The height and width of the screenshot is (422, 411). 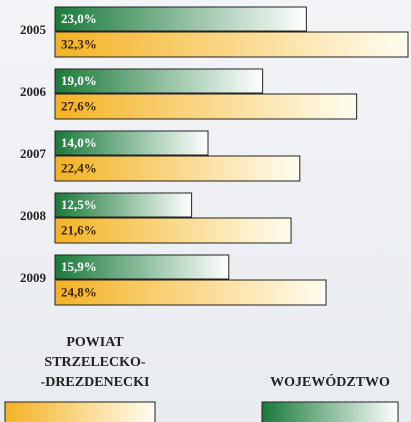 What do you see at coordinates (79, 167) in the screenshot?
I see `value-label: 22,4%` at bounding box center [79, 167].